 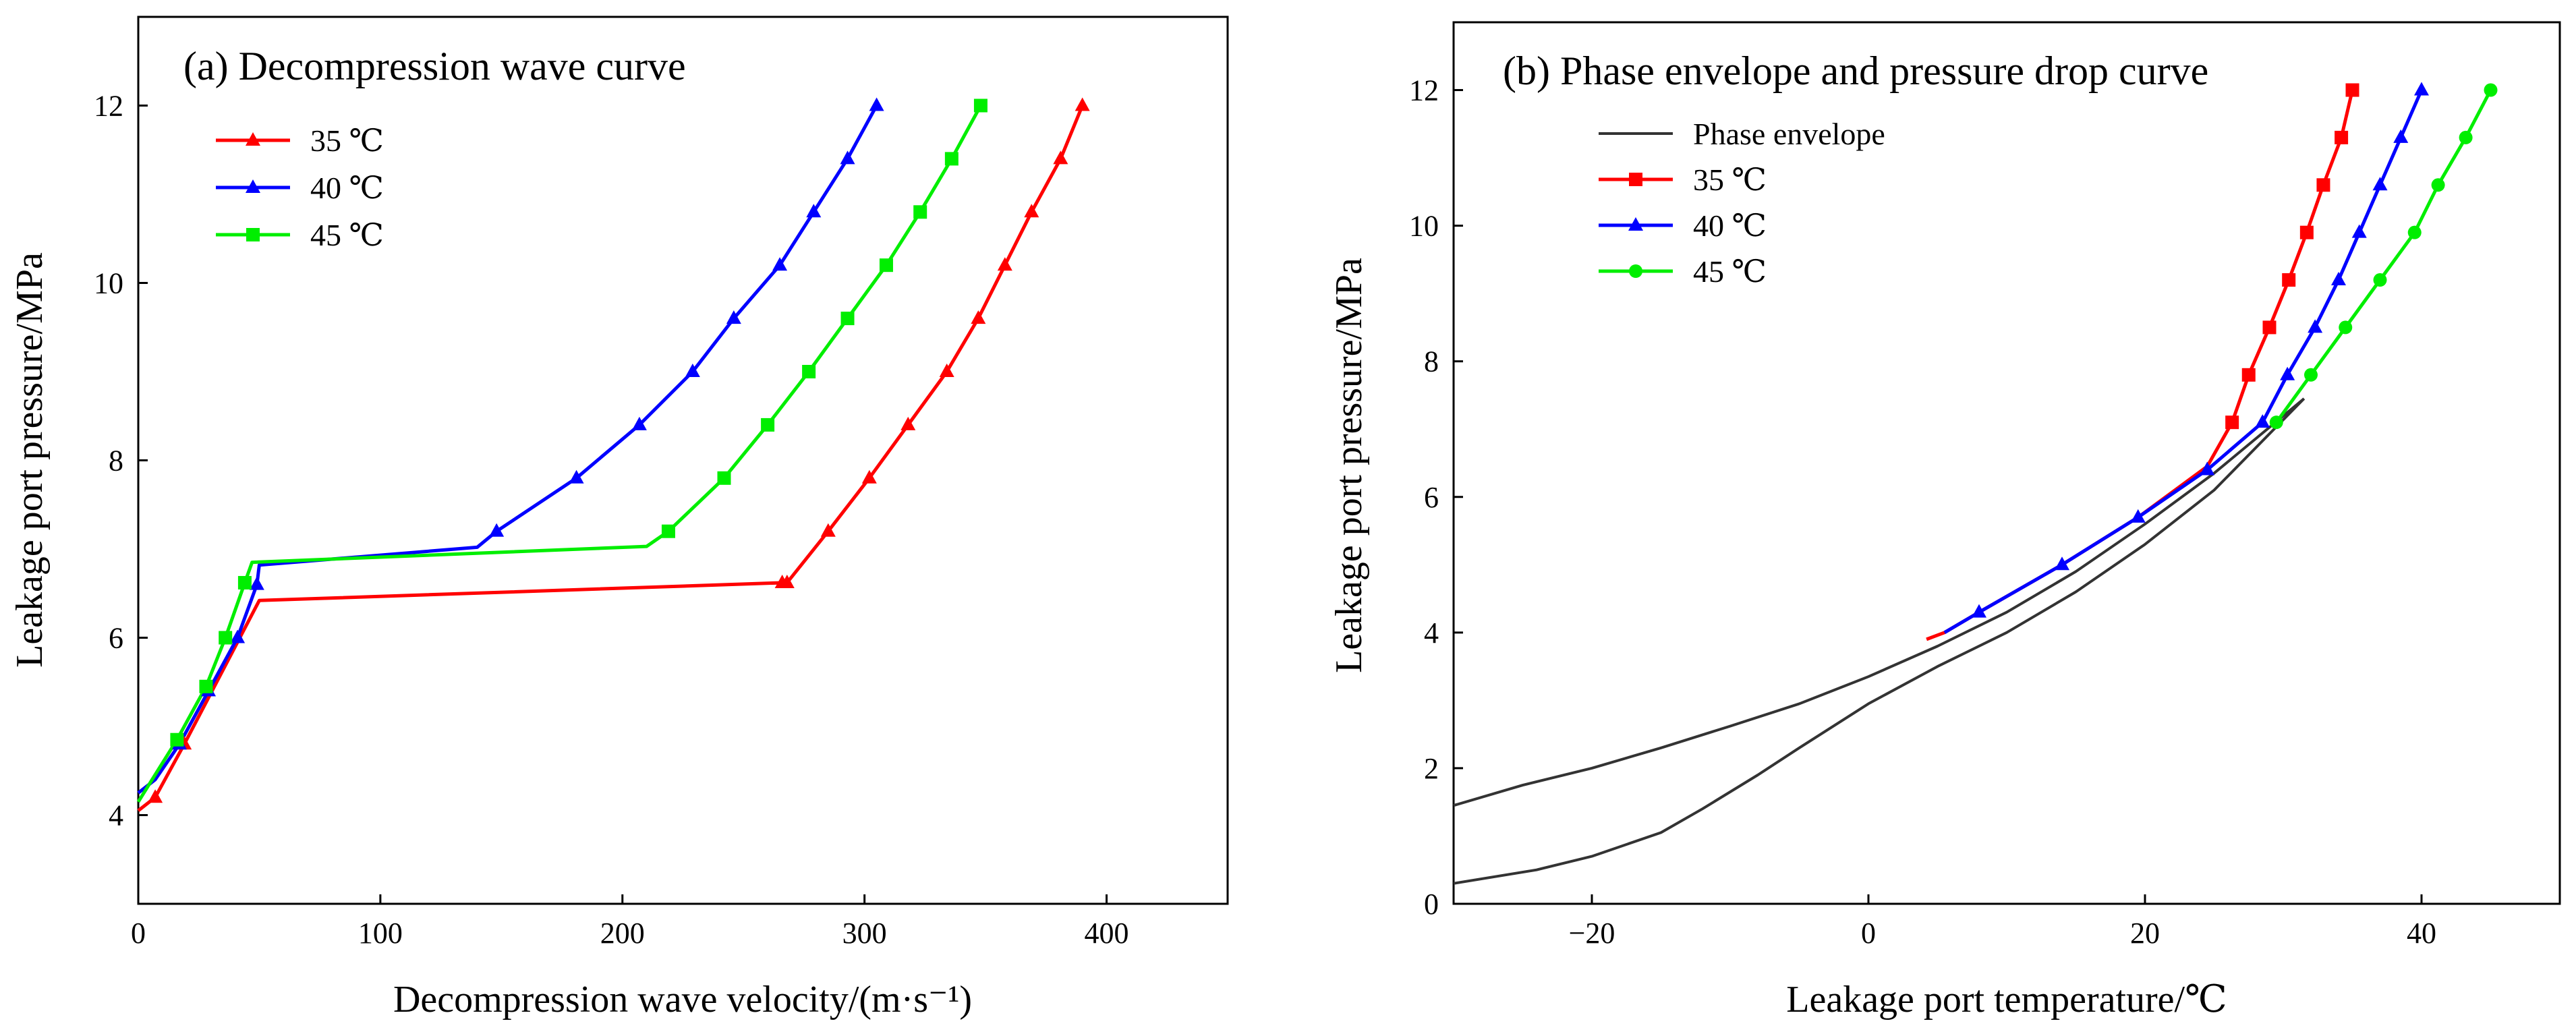 I want to click on data-point-c1-s3-p2, so click(x=2138, y=516).